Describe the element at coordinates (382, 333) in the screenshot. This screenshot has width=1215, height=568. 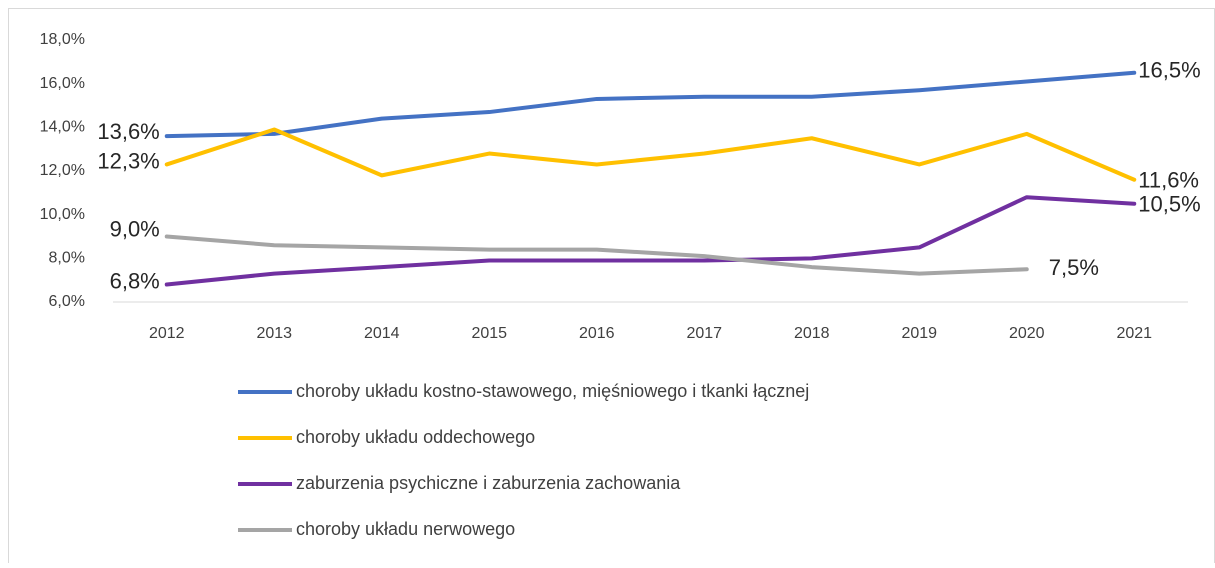
I see `x-tick-label: 2014` at that location.